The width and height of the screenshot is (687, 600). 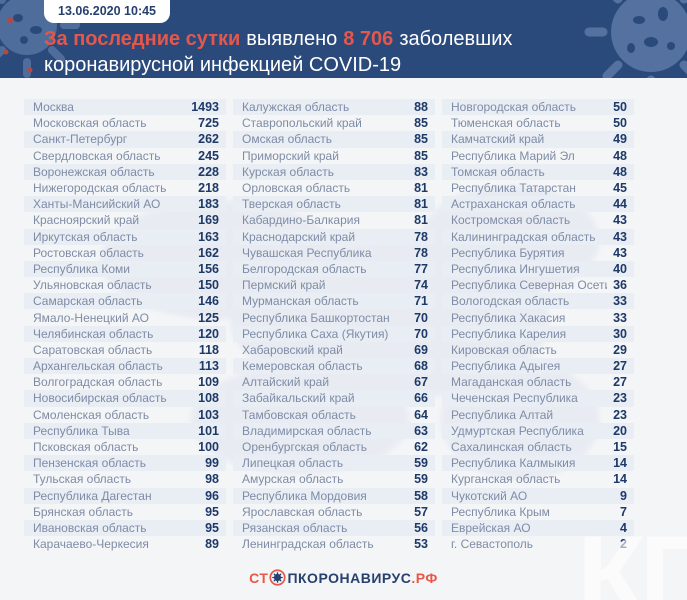 I want to click on region-name: Тюменская область, so click(x=506, y=123).